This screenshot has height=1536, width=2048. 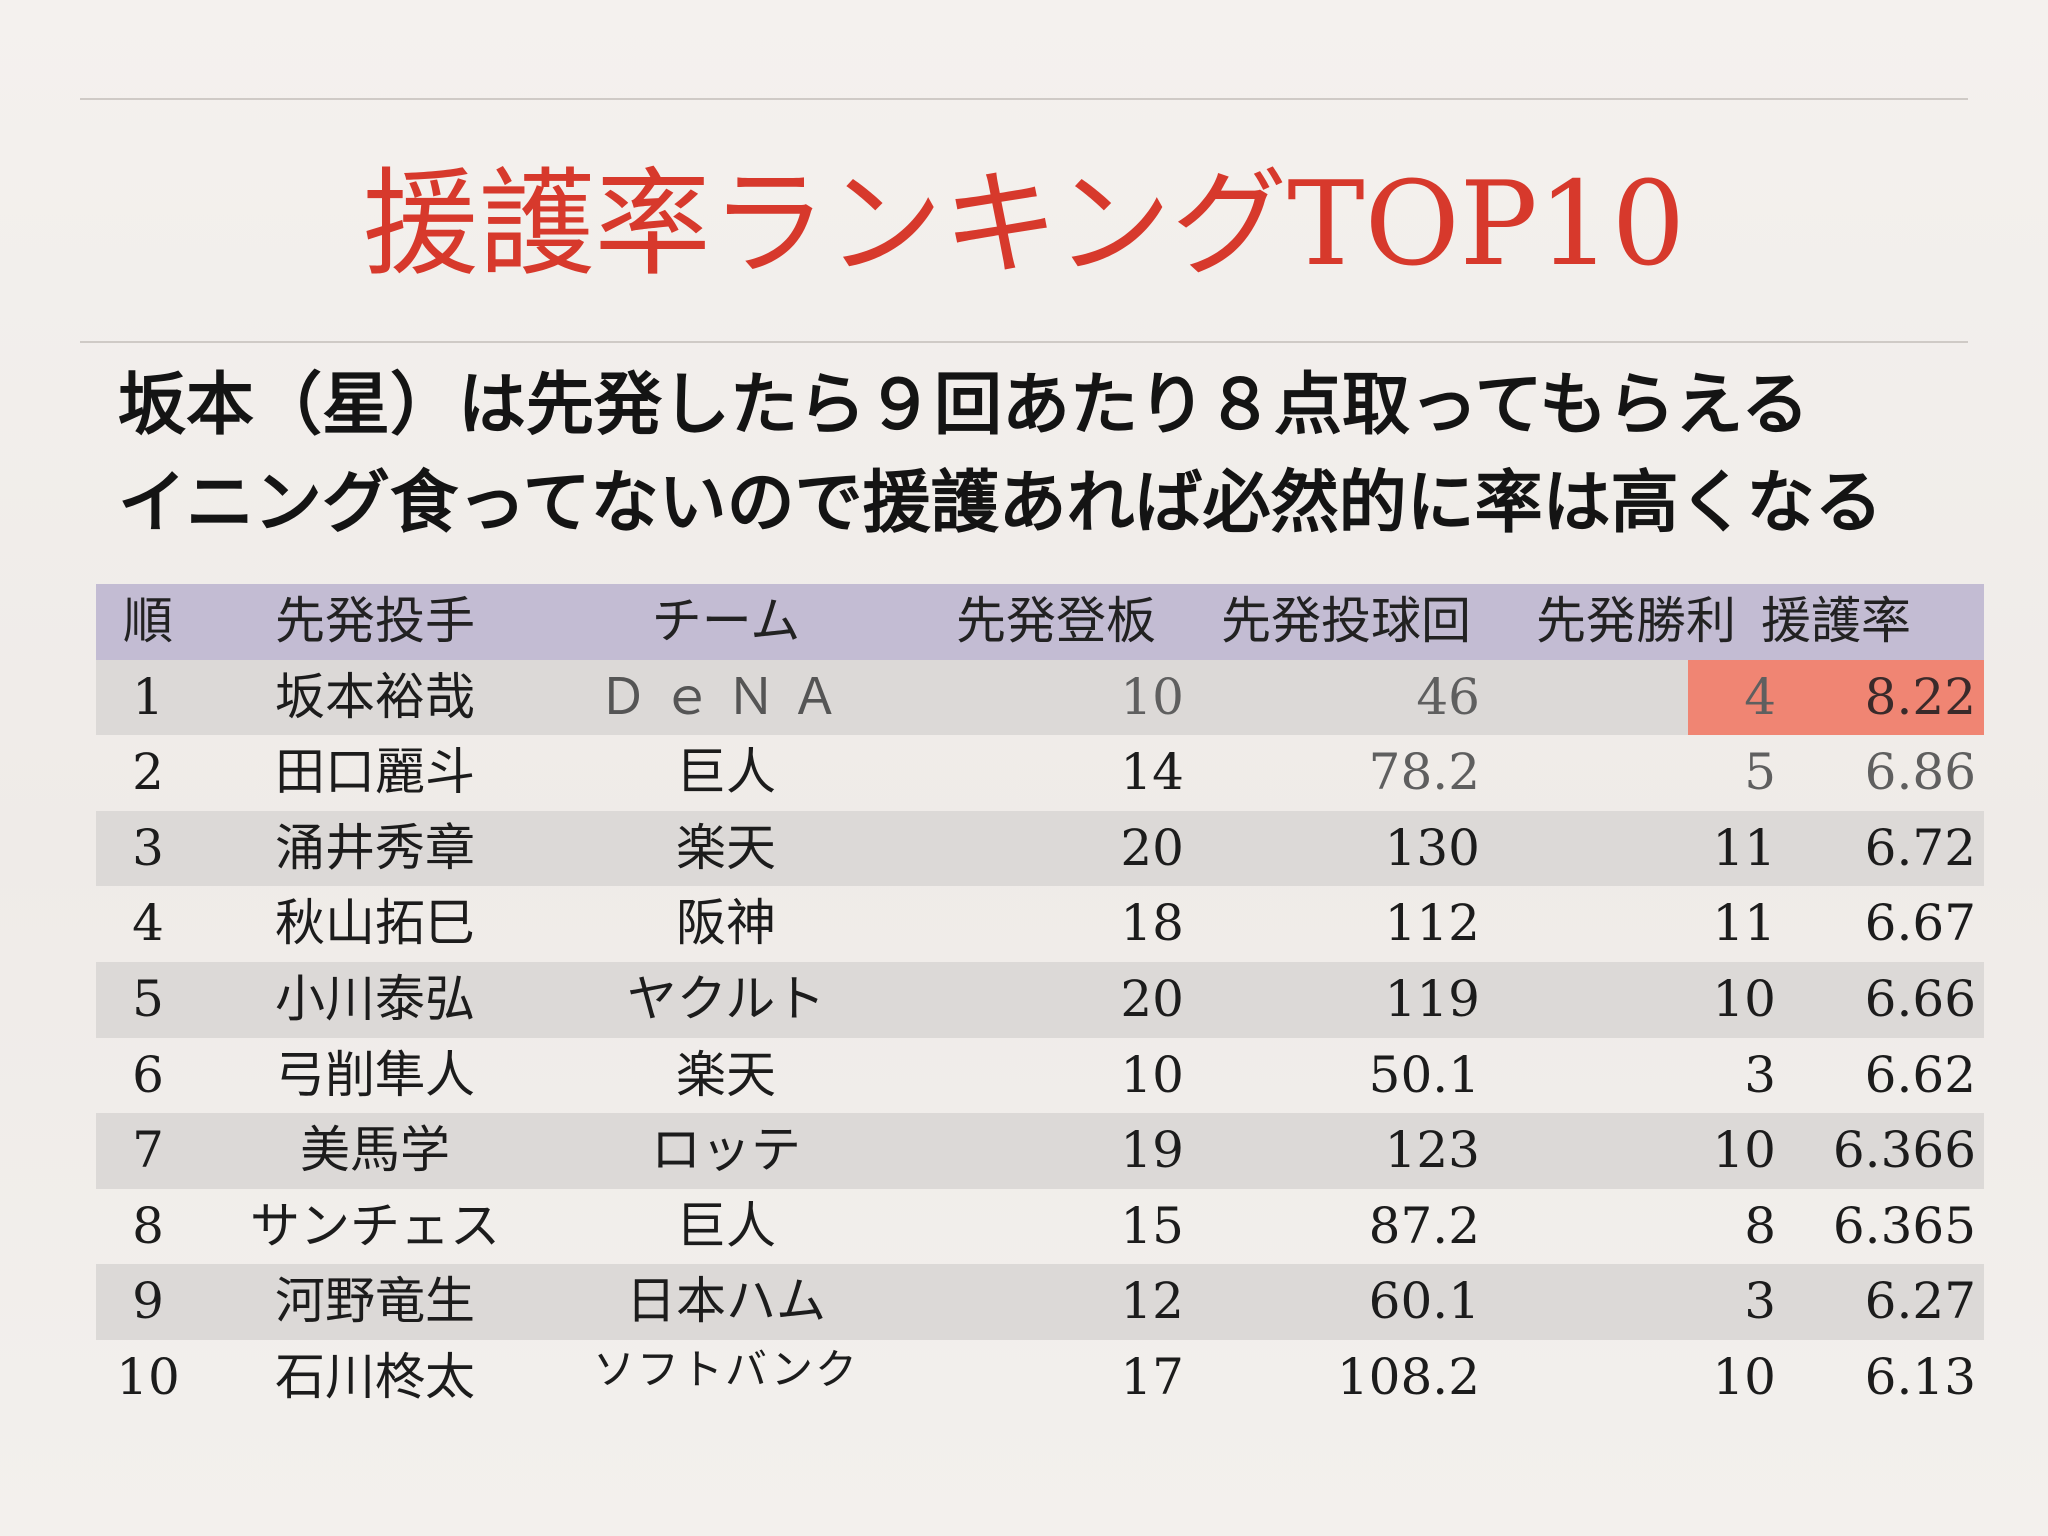 I want to click on table-row: 4 秋山拓巳 阪神 18 112 11 6.67, so click(x=1040, y=924).